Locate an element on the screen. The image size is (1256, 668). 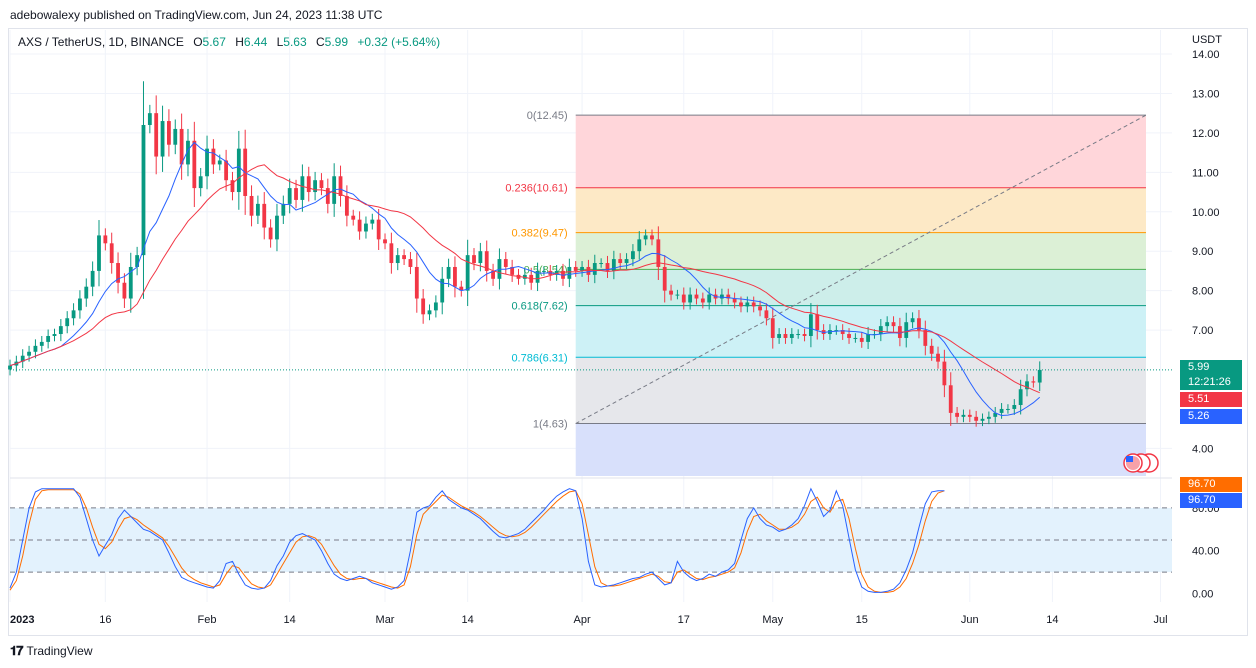
stoch-k-line is located at coordinates (477, 540).